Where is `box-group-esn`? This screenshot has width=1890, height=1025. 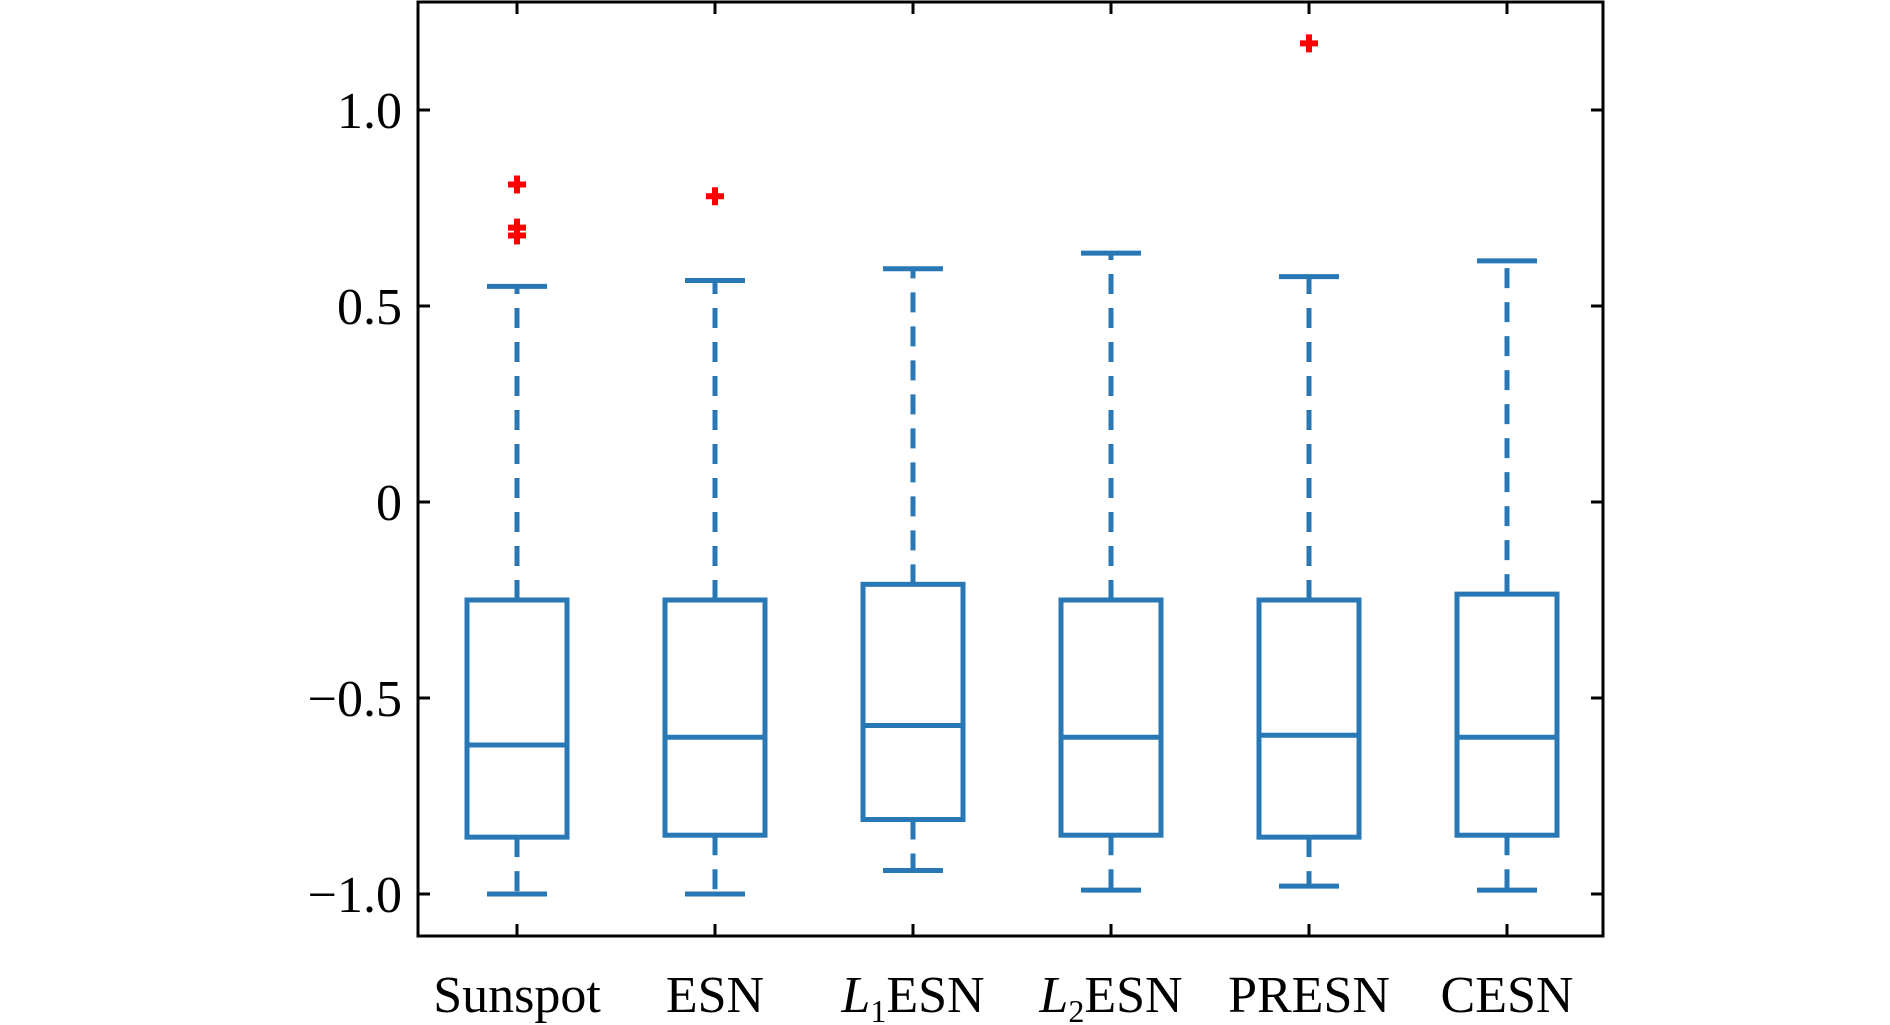 box-group-esn is located at coordinates (715, 542).